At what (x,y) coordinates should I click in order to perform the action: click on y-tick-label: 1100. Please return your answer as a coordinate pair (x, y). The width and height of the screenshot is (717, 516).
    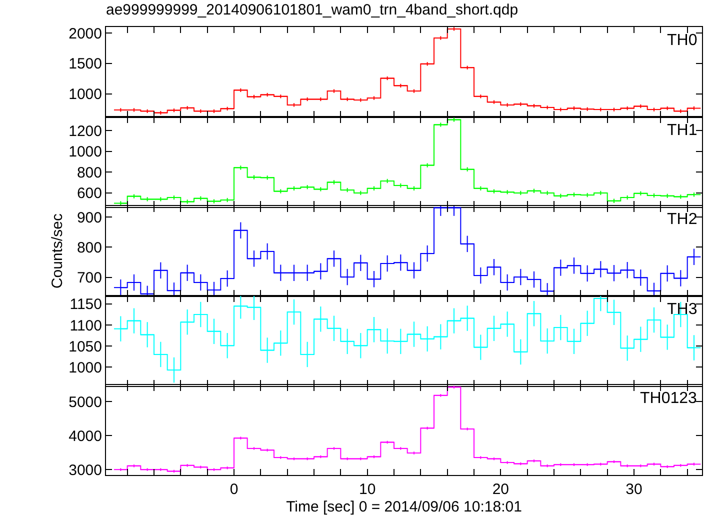
    Looking at the image, I should click on (86, 325).